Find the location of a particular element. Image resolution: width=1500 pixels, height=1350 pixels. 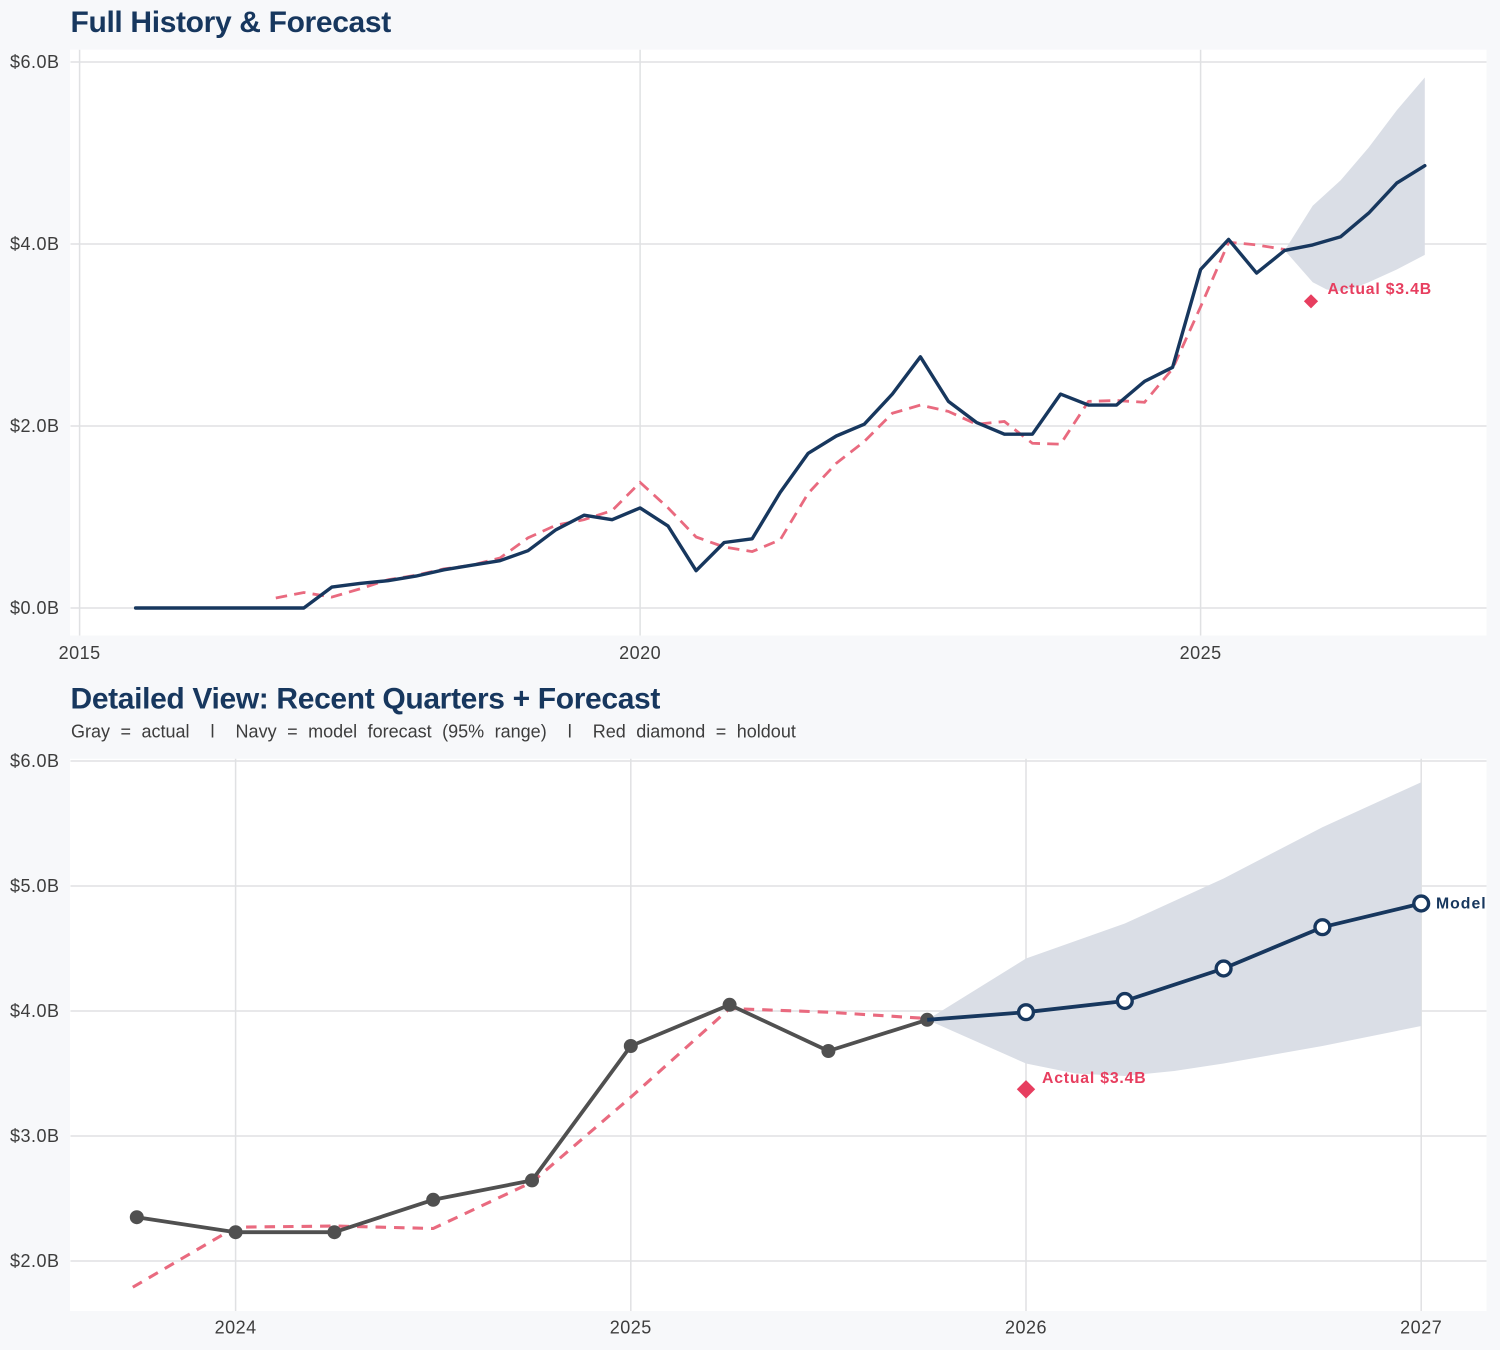

svg-text: 2026 is located at coordinates (1026, 1327).